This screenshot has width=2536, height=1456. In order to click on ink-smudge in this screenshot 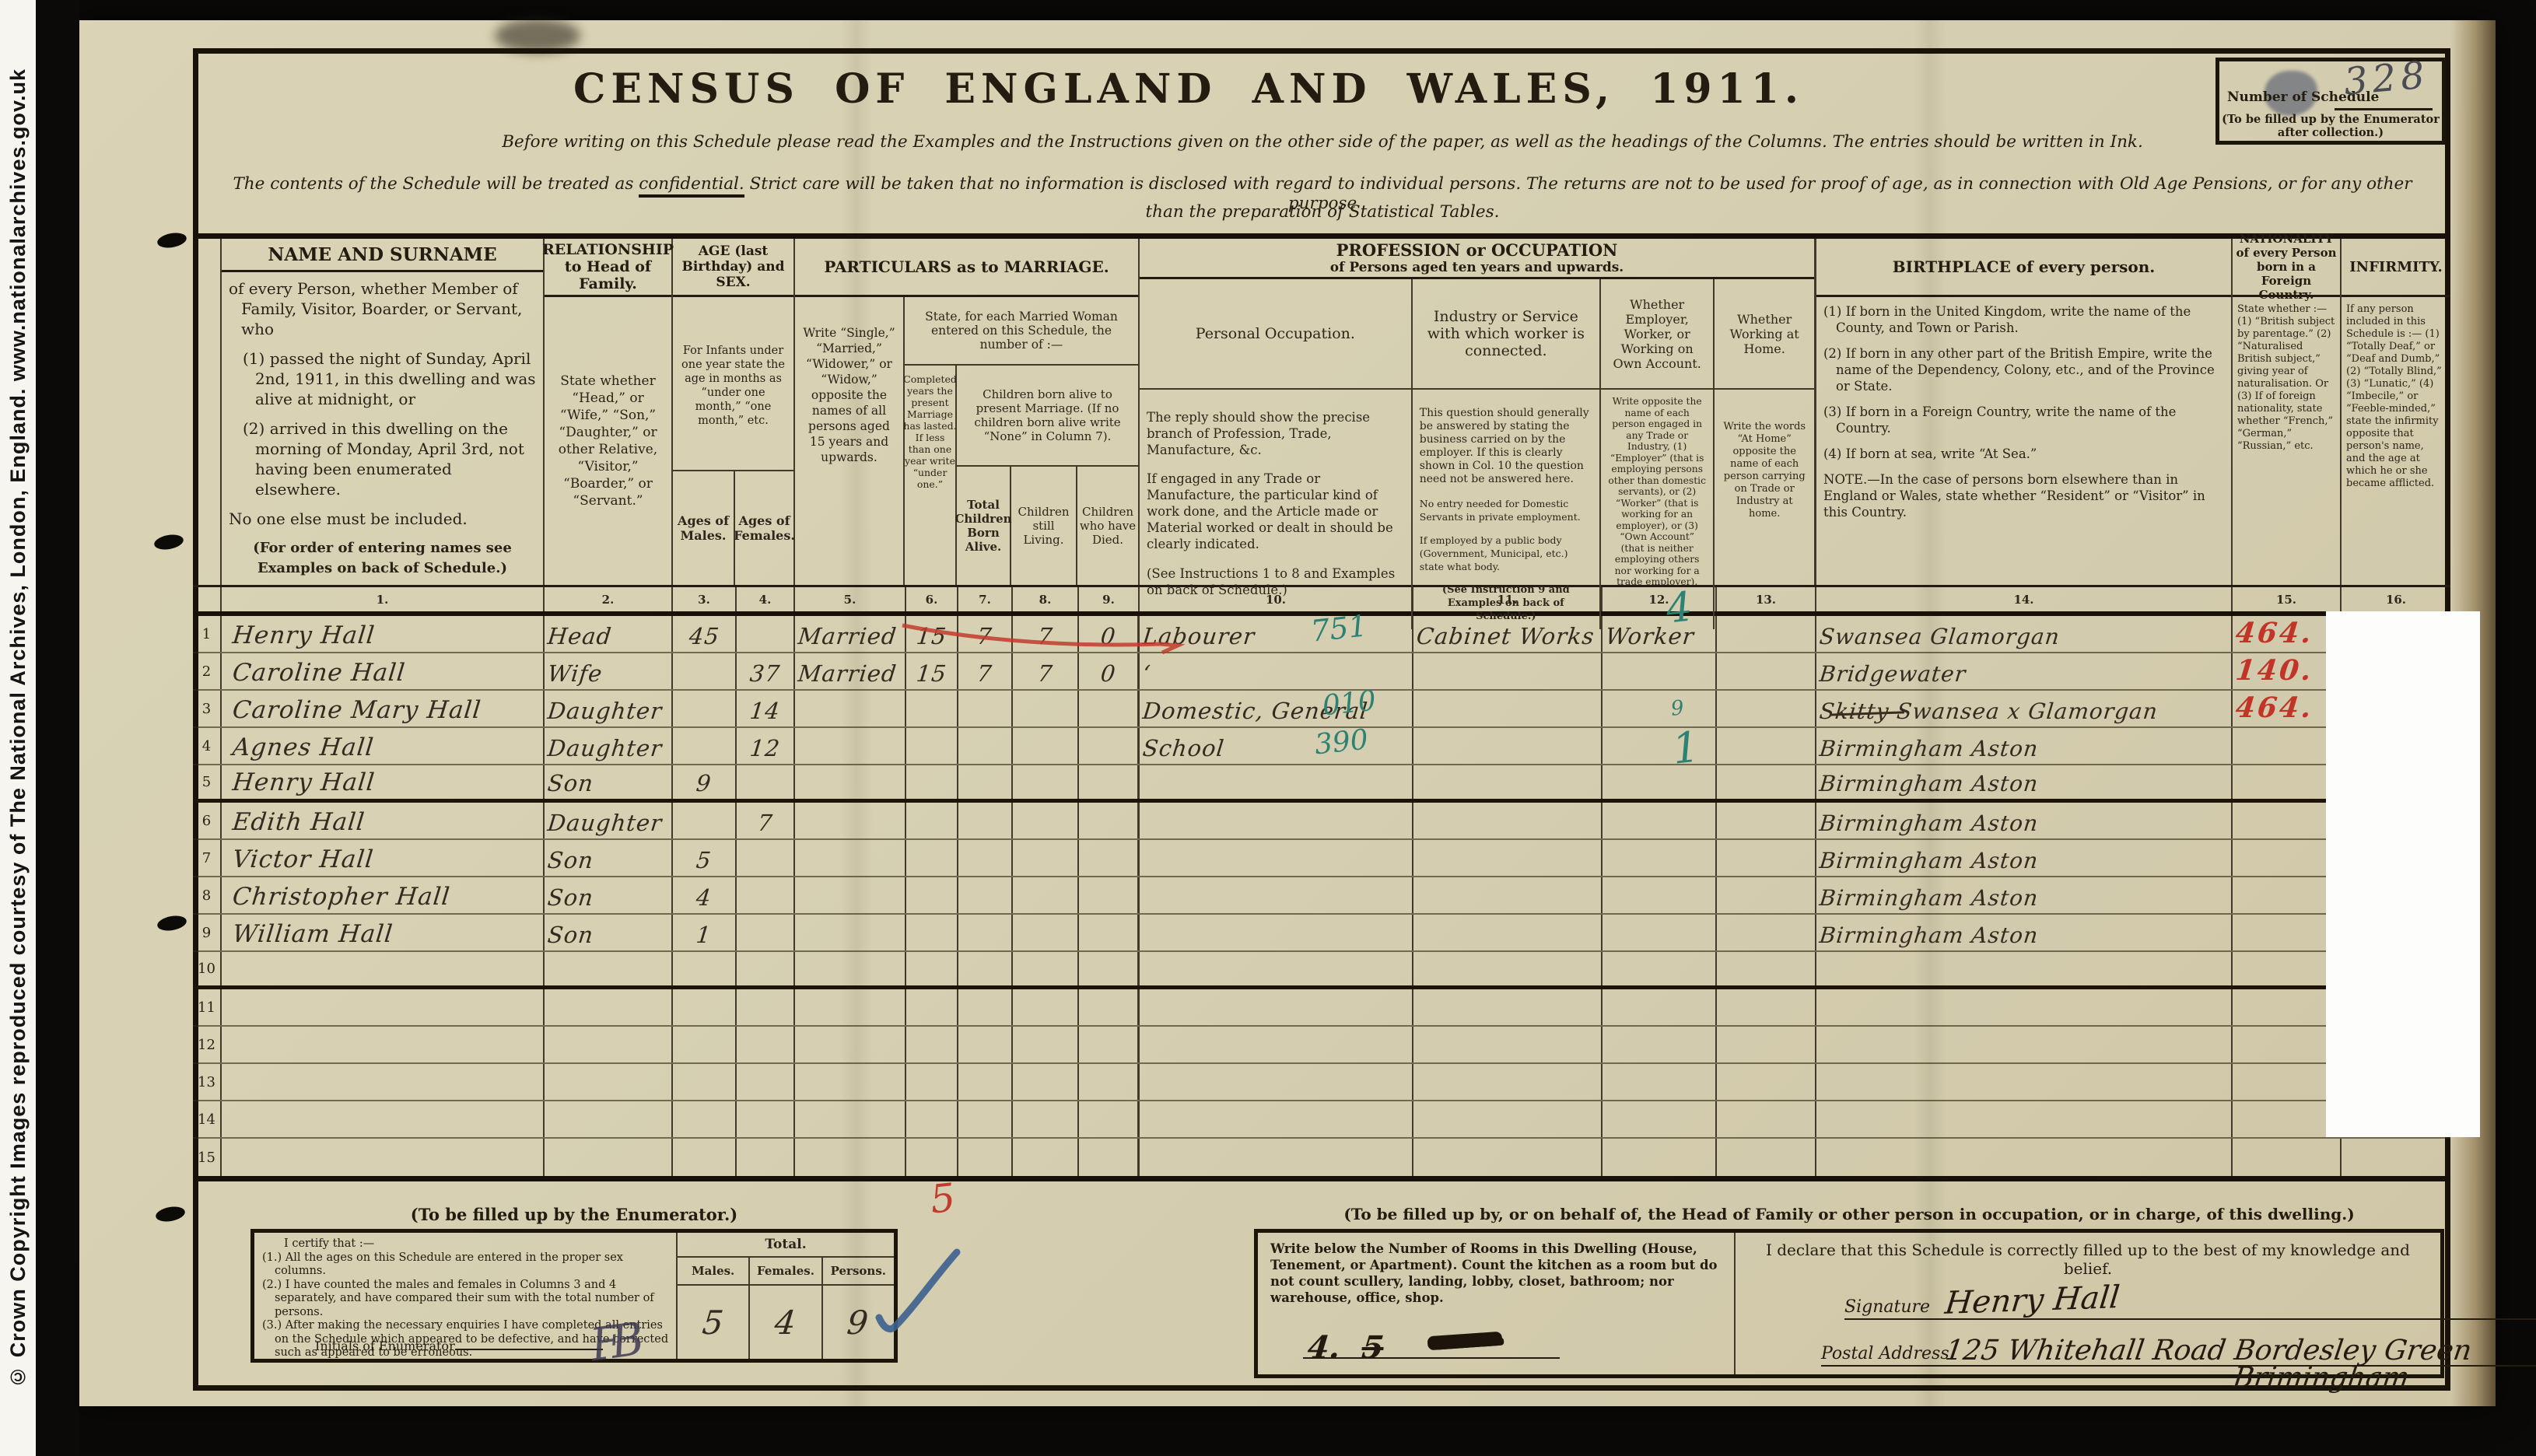, I will do `click(537, 36)`.